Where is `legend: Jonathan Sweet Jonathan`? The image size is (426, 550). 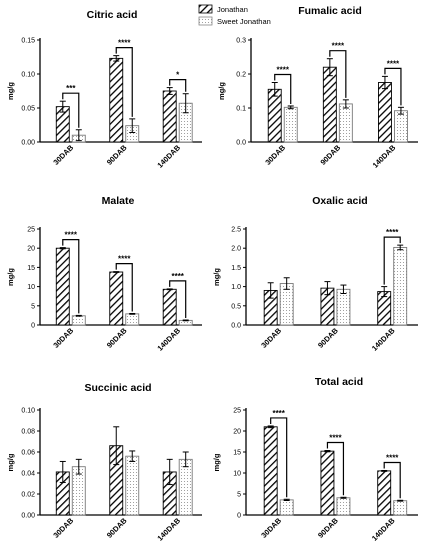
legend: Jonathan Sweet Jonathan is located at coordinates (234, 15).